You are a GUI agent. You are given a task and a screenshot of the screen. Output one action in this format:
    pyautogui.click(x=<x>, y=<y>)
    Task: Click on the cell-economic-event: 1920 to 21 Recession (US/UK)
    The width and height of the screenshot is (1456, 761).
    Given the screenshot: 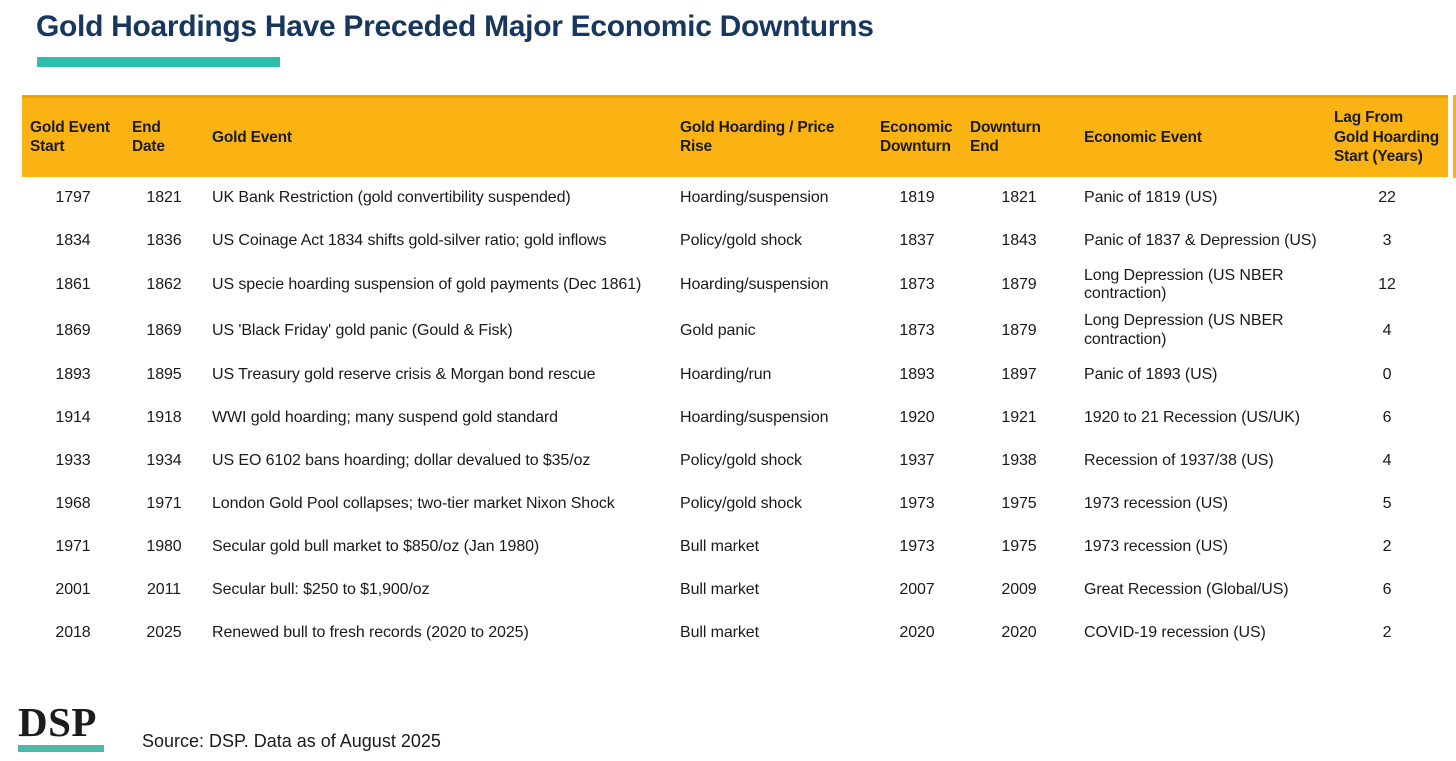 What is the action you would take?
    pyautogui.click(x=1192, y=418)
    